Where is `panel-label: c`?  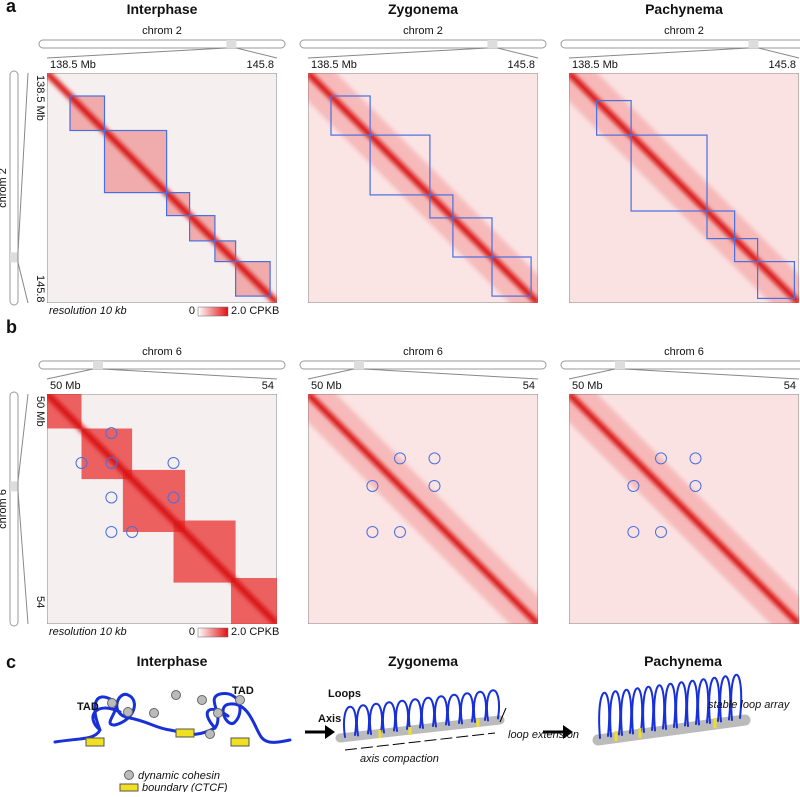
panel-label: c is located at coordinates (11, 662).